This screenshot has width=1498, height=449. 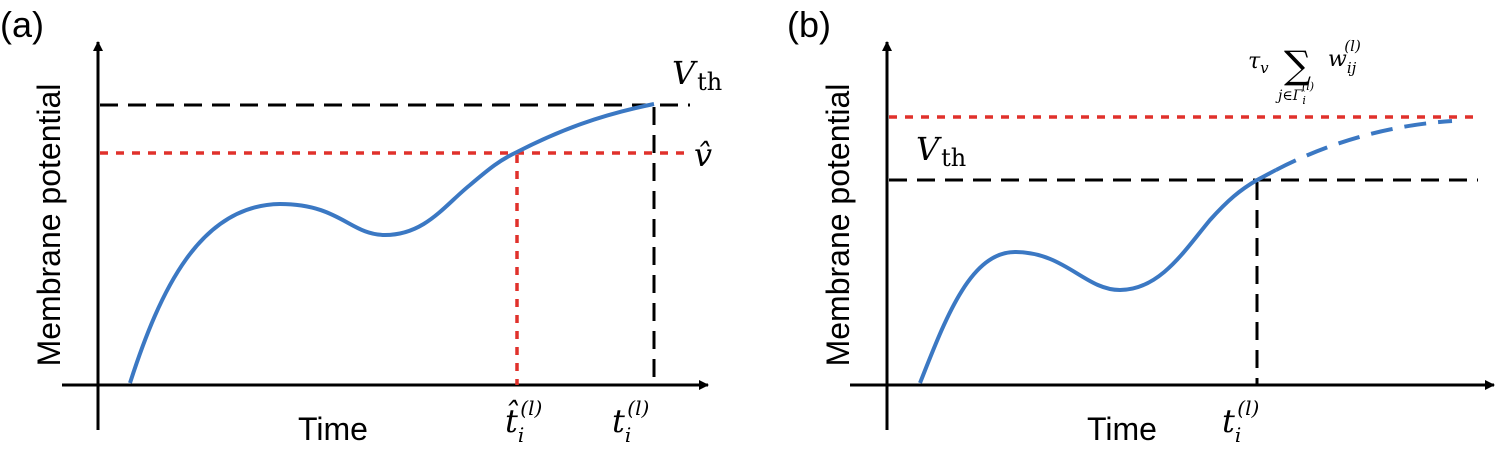 What do you see at coordinates (22, 24) in the screenshot?
I see `panel-a-label: (a)` at bounding box center [22, 24].